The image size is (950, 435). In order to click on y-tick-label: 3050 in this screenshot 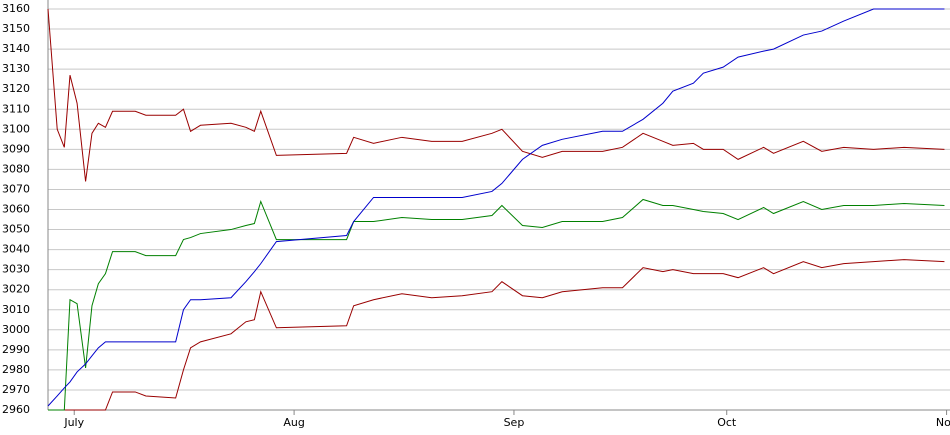, I will do `click(16, 229)`.